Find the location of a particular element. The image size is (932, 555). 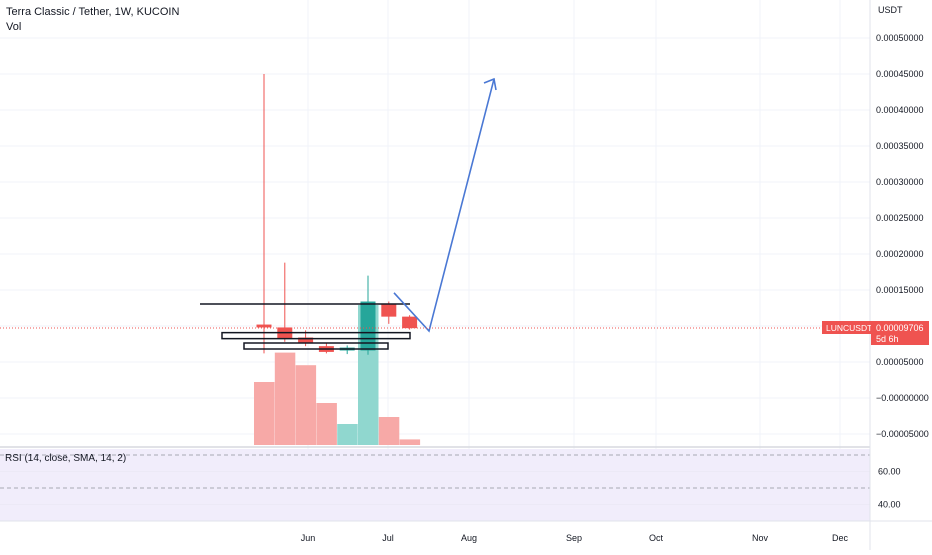

projection-path is located at coordinates (444, 205).